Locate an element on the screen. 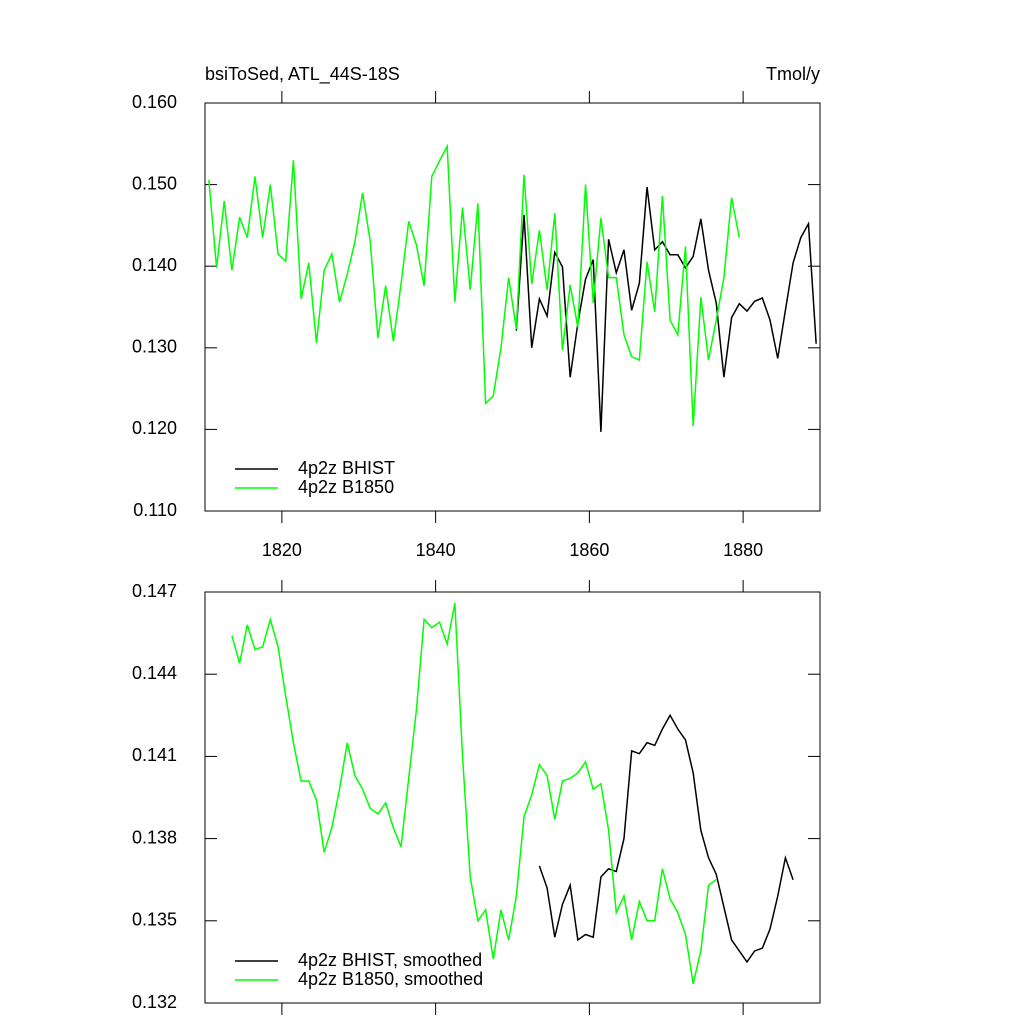  units-label: Tmol/y is located at coordinates (793, 74).